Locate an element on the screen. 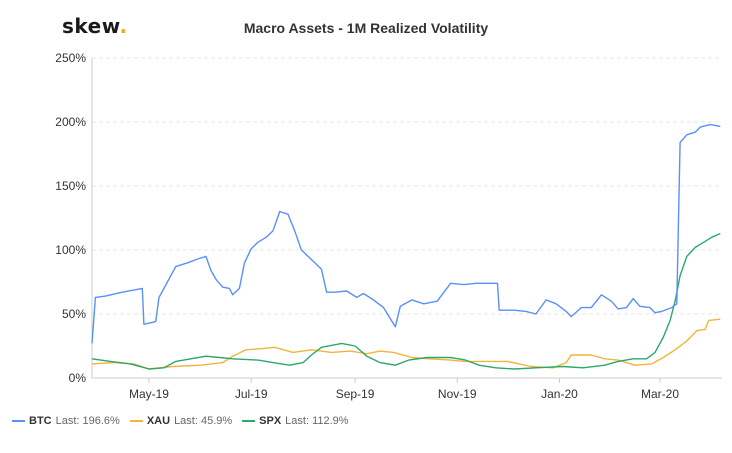 The width and height of the screenshot is (732, 453). legend-last-value: Last: 196.6% is located at coordinates (87, 421).